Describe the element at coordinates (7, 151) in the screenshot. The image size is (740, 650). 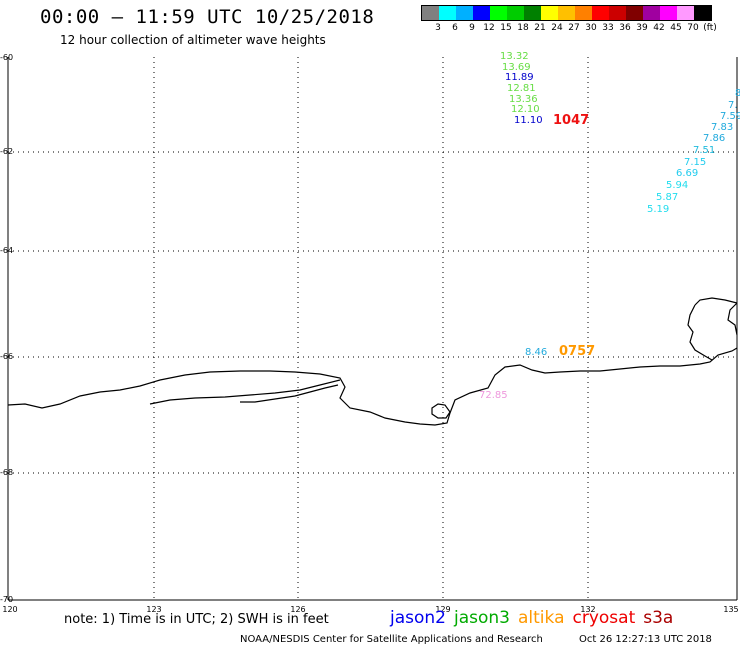
I see `lat-label-62: -62` at that location.